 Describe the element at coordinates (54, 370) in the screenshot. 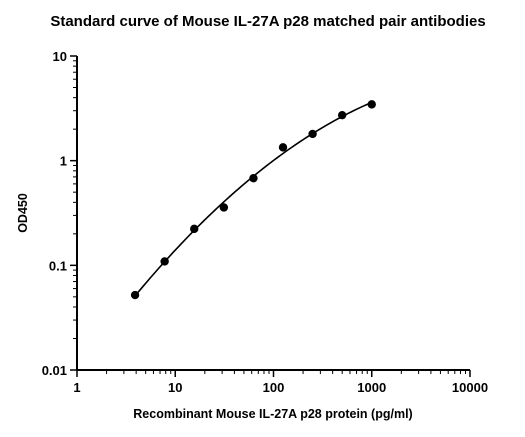

I see `y-tick-label: 0.01` at that location.